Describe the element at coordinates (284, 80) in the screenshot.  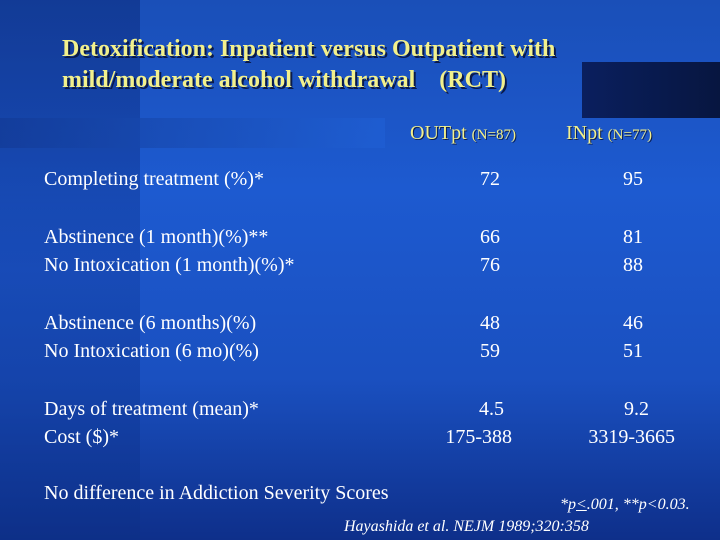
I see `slide-title-line-2: mild/moderate alcohol withdrawal (RCT)` at that location.